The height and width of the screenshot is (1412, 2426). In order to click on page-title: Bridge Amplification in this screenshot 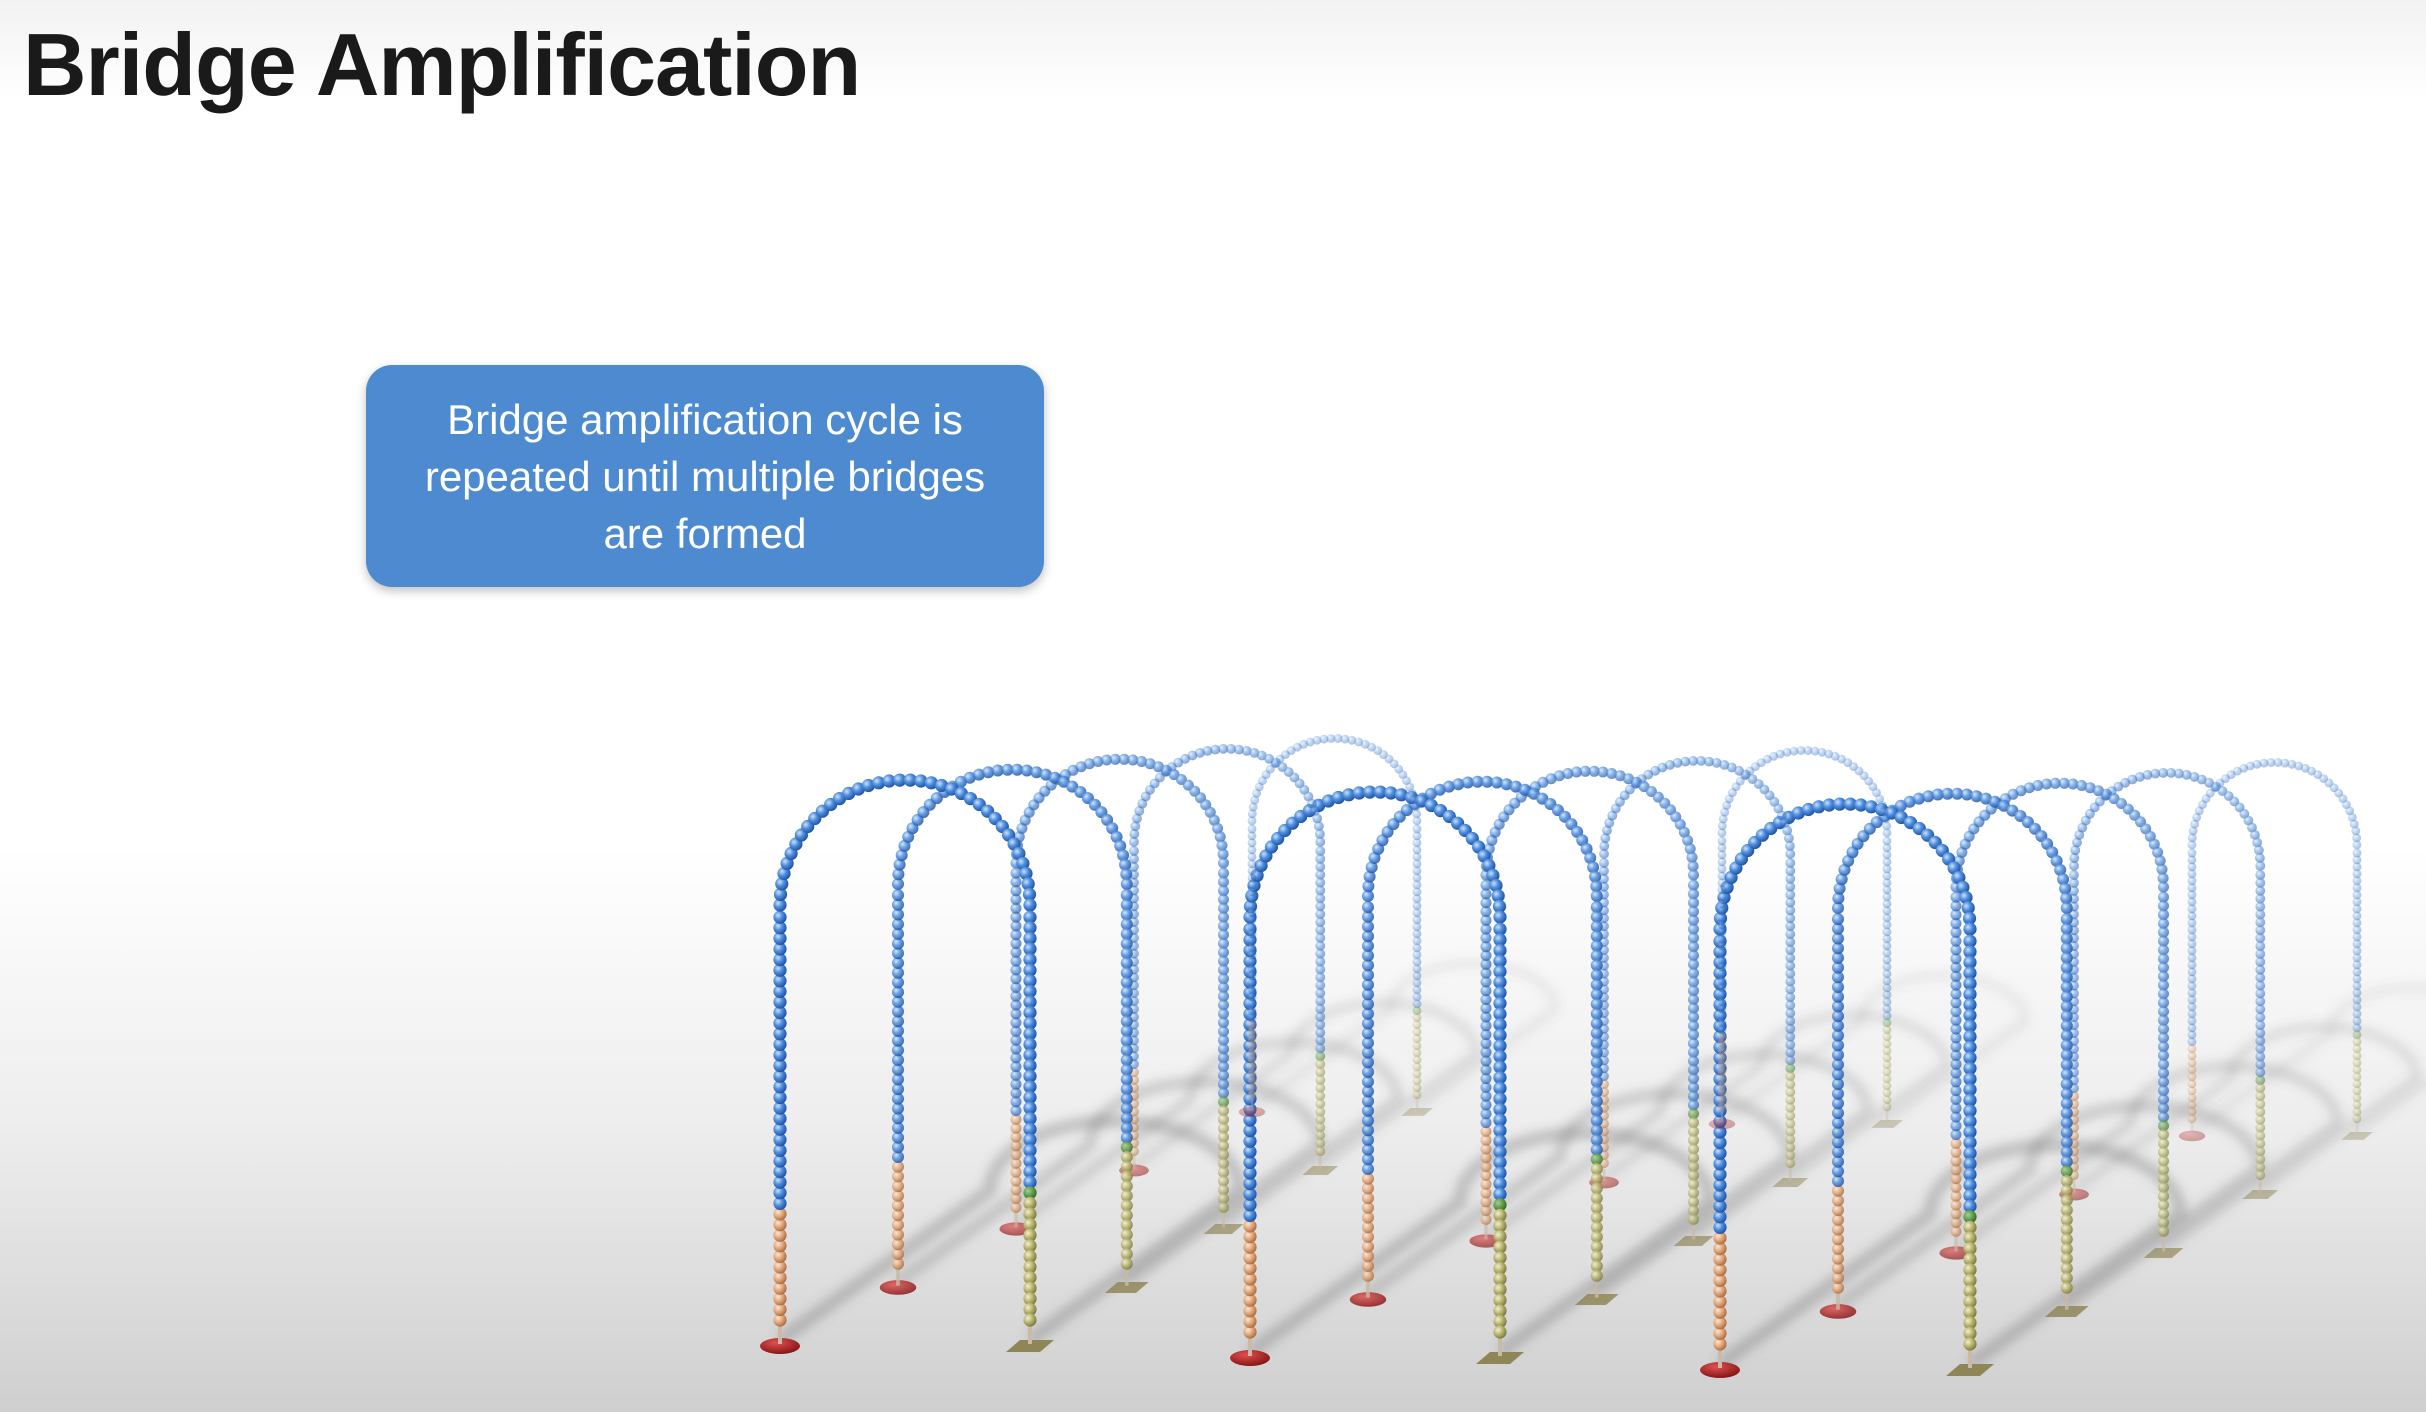, I will do `click(442, 64)`.